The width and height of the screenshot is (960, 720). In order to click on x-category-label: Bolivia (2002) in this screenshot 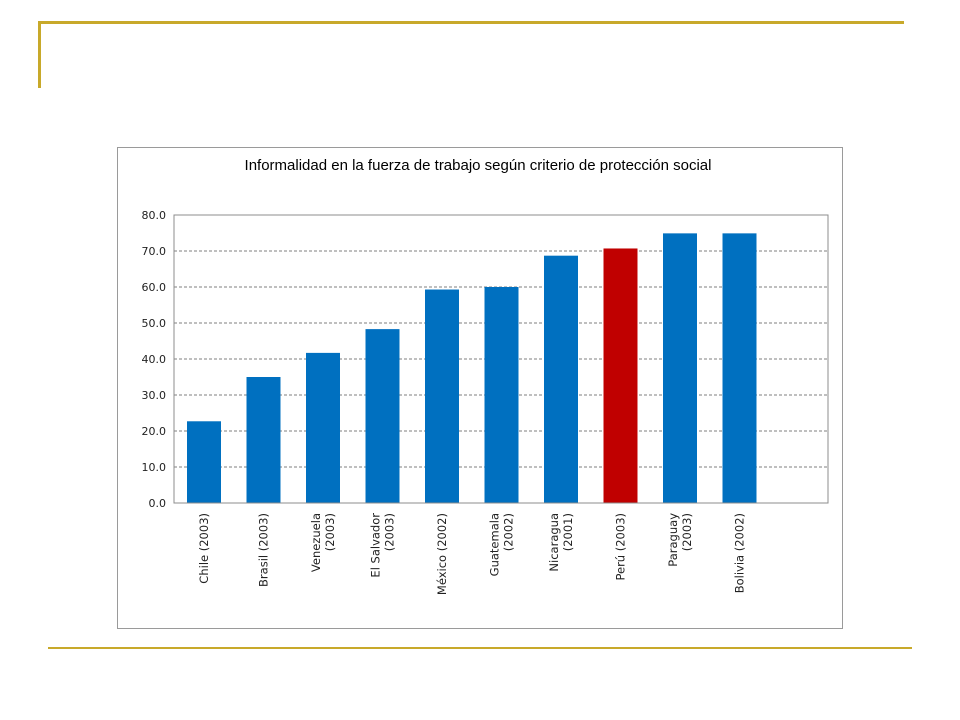, I will do `click(740, 553)`.